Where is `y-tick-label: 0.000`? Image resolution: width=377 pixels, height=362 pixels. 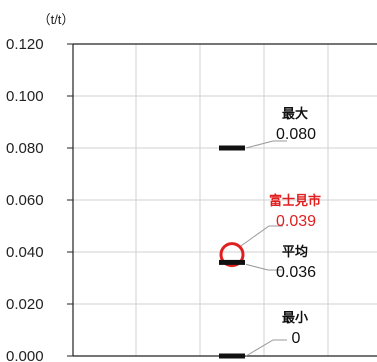 y-tick-label: 0.000 is located at coordinates (25, 355).